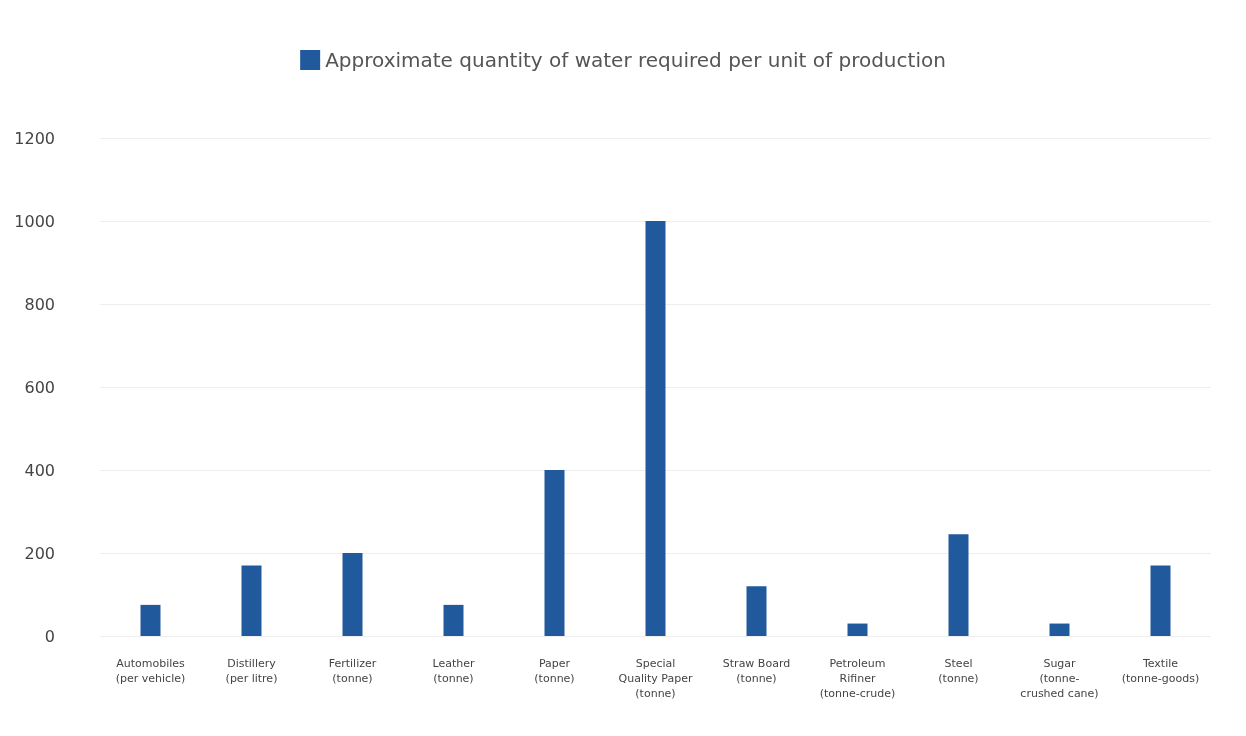  I want to click on x-tick-label: Sugar (tonne- crushed cane), so click(1059, 678).